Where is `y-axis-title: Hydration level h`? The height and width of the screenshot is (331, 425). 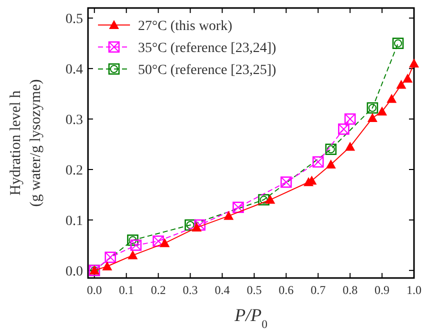
y-axis-title: Hydration level h is located at coordinates (16, 143).